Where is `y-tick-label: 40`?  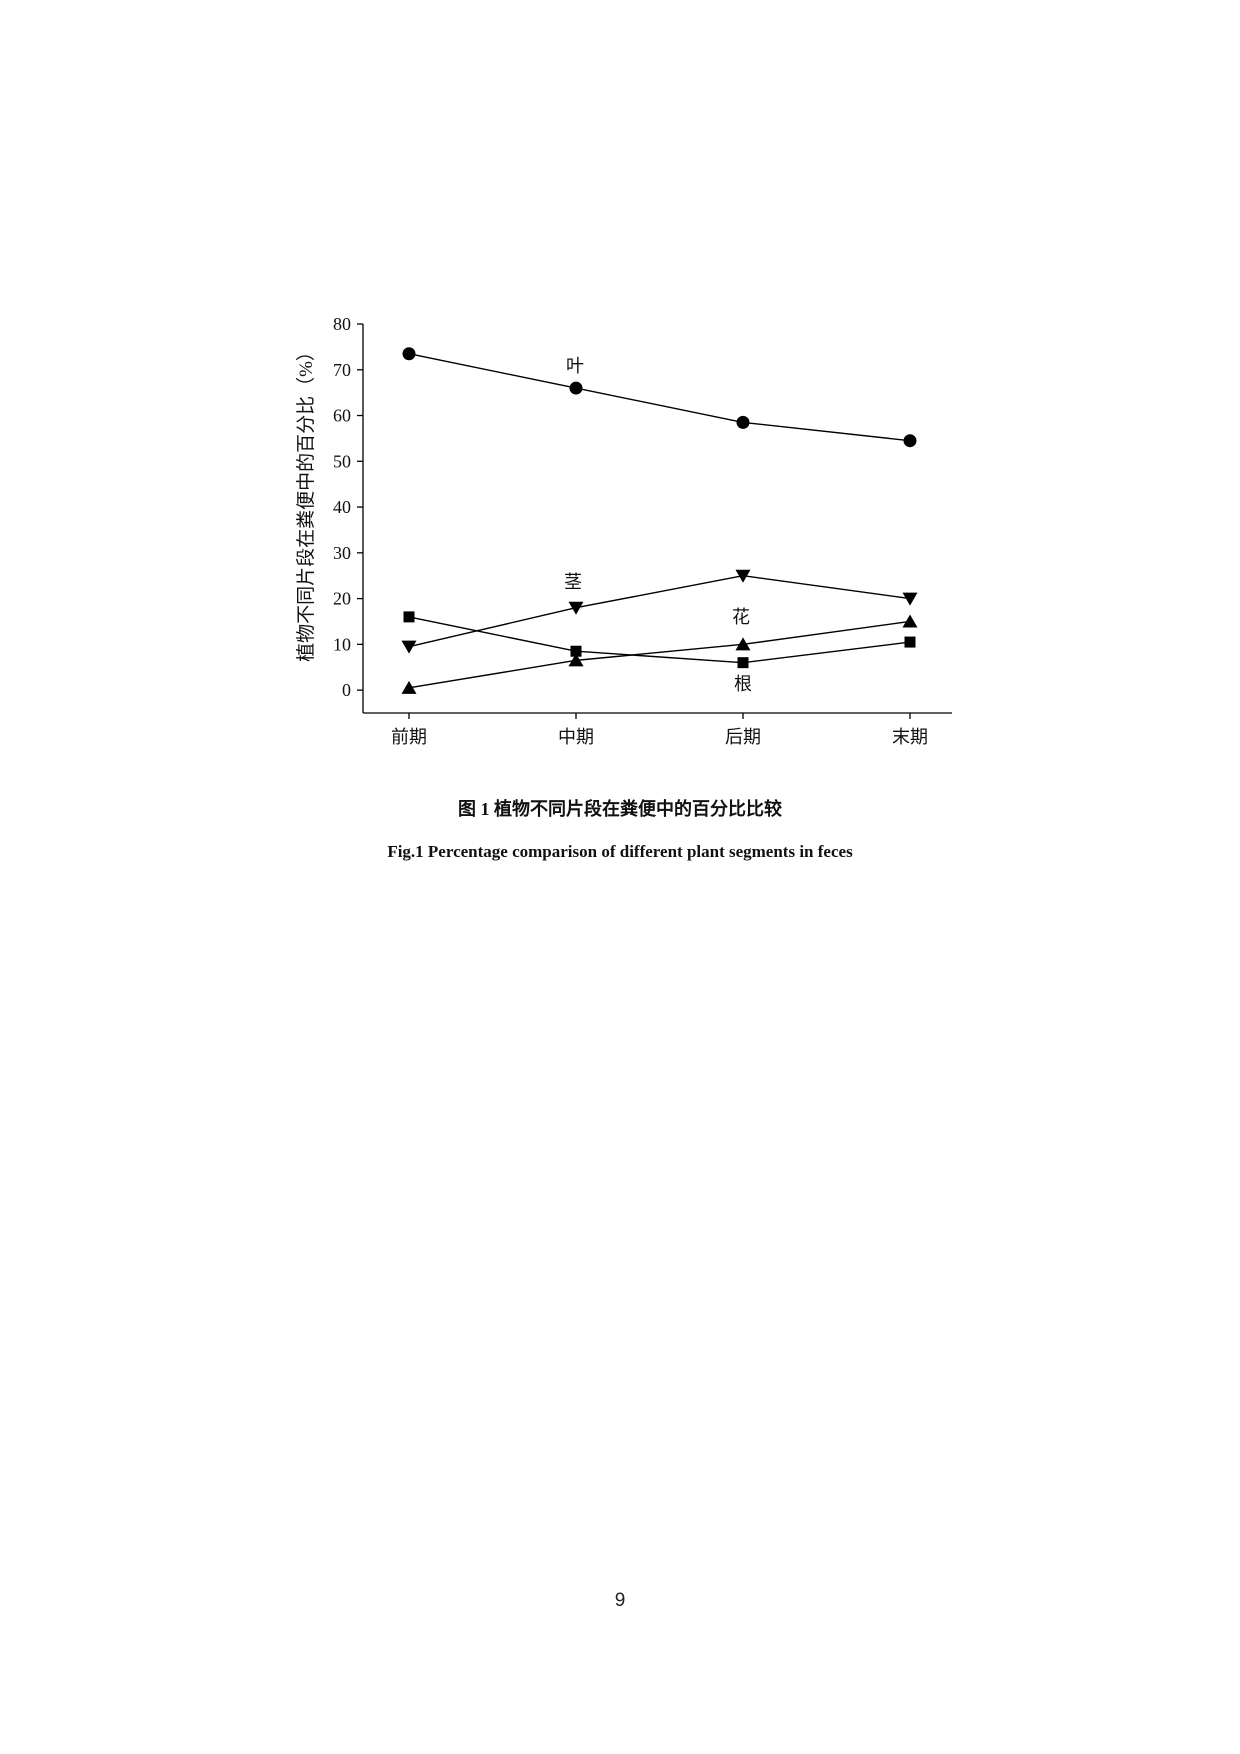 y-tick-label: 40 is located at coordinates (342, 507).